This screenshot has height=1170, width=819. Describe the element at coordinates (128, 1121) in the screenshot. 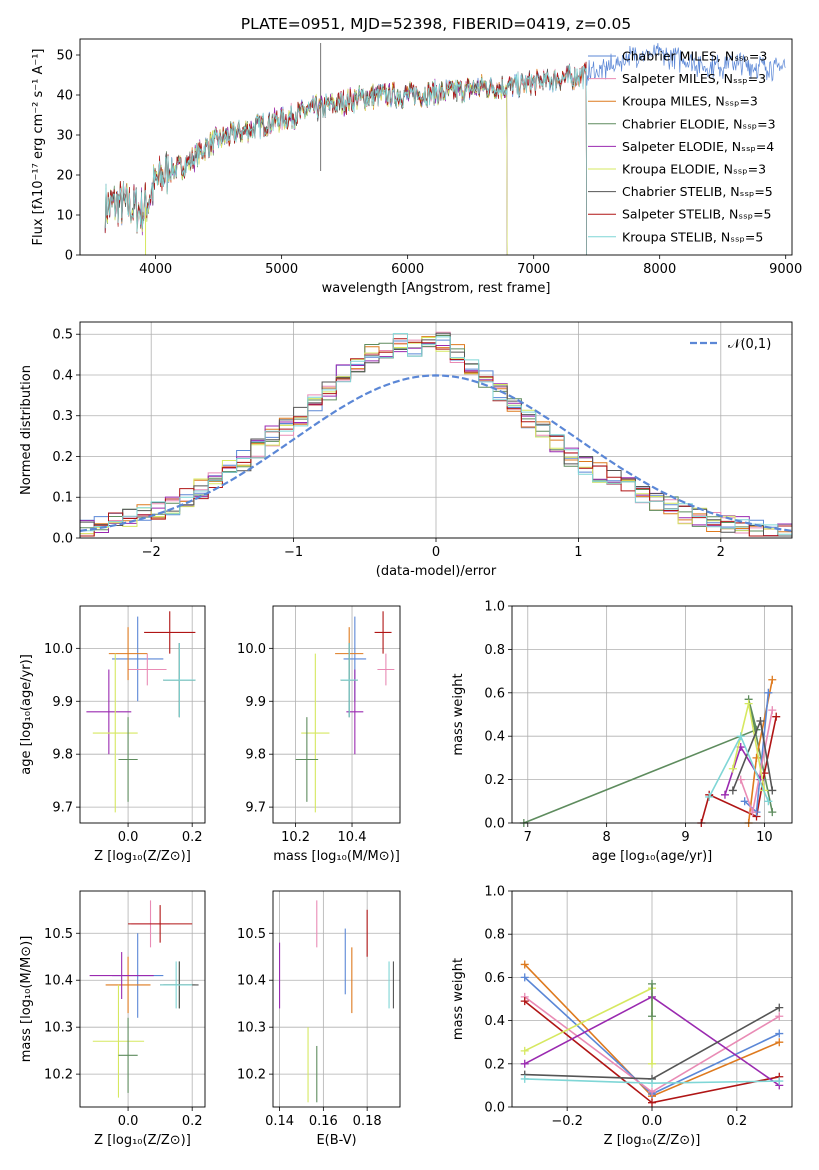

I see `x-tick-label: 0.0` at that location.